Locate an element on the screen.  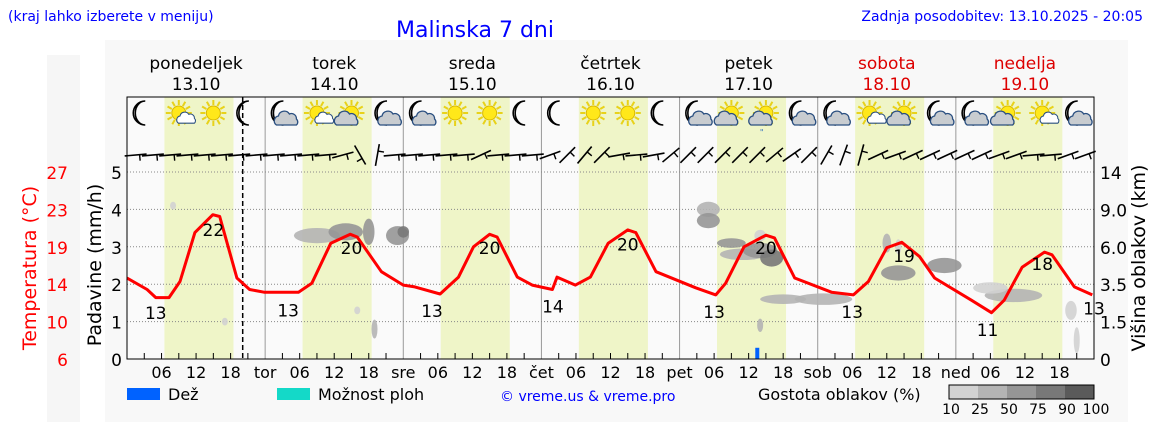
temp-axis-label: Temperatura (°C) is located at coordinates (30, 268).